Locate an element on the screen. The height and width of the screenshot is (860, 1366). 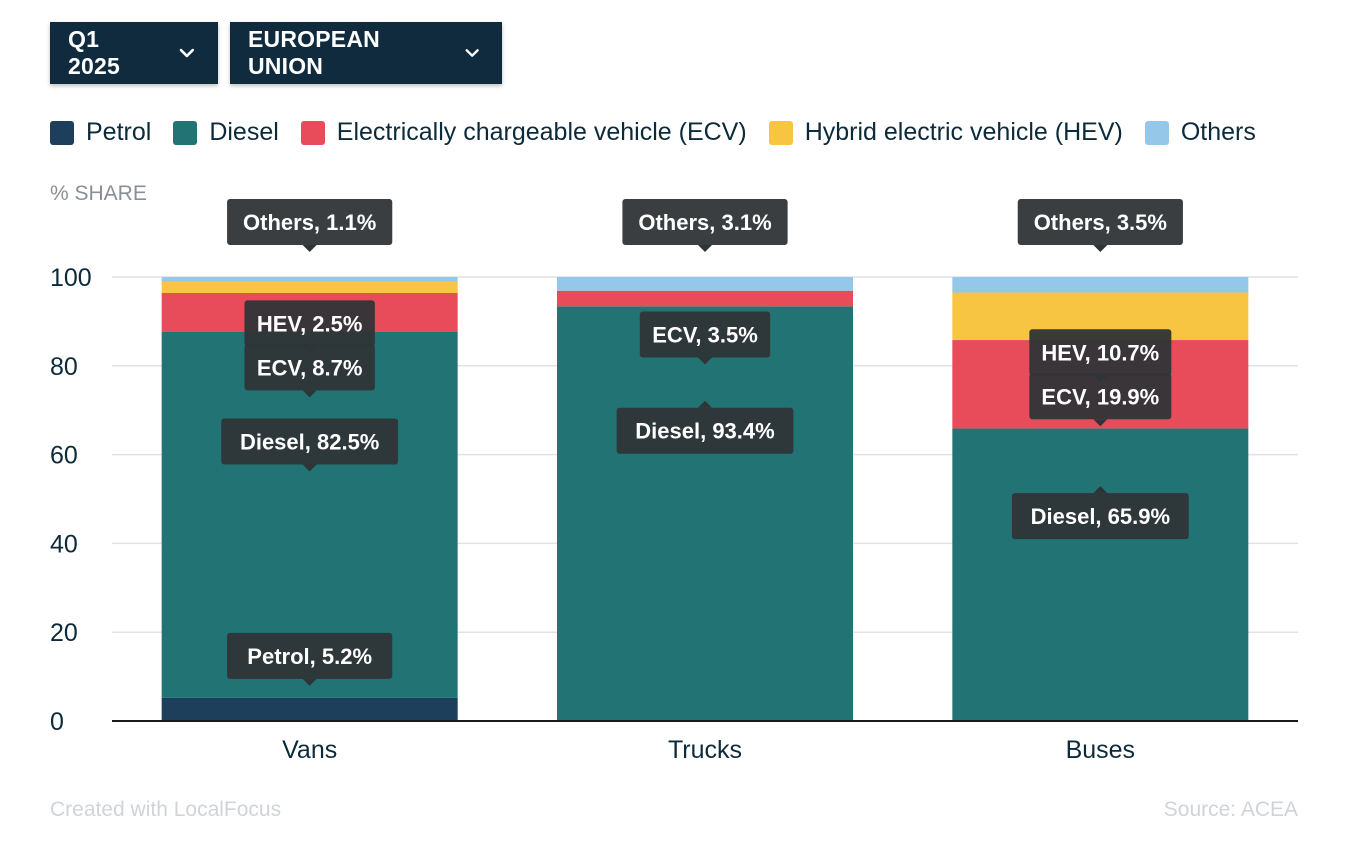
data-label-tooltip: ECV, 8.7% is located at coordinates (309, 371).